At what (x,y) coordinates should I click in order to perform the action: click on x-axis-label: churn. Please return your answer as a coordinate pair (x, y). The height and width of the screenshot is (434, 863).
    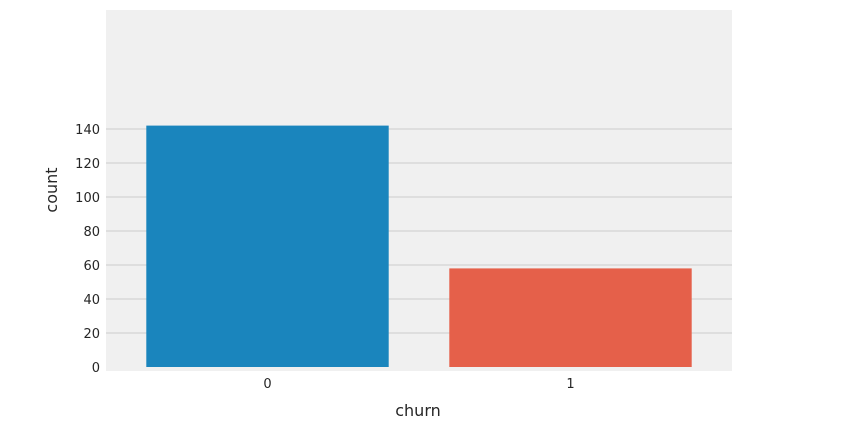
    Looking at the image, I should click on (418, 410).